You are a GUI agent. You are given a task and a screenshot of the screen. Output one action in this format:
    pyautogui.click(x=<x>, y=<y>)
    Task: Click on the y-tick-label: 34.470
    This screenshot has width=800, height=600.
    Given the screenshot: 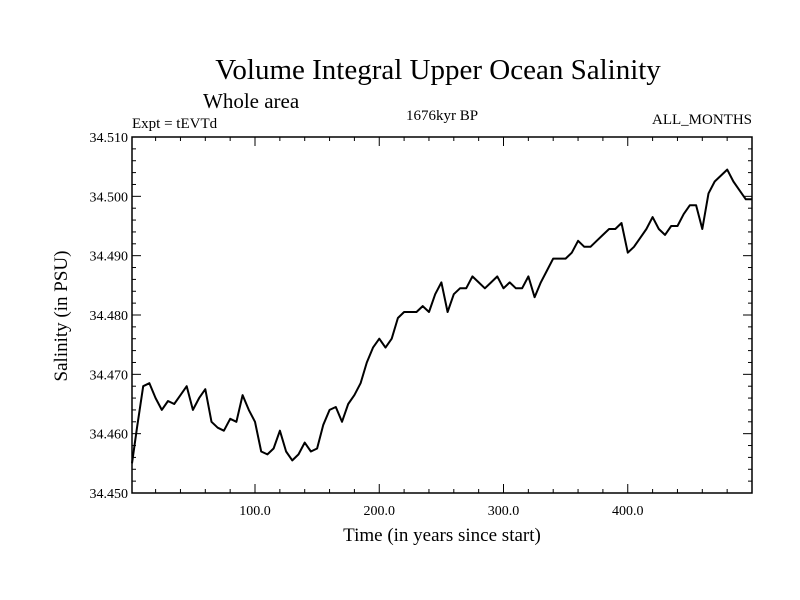 What is the action you would take?
    pyautogui.click(x=109, y=375)
    